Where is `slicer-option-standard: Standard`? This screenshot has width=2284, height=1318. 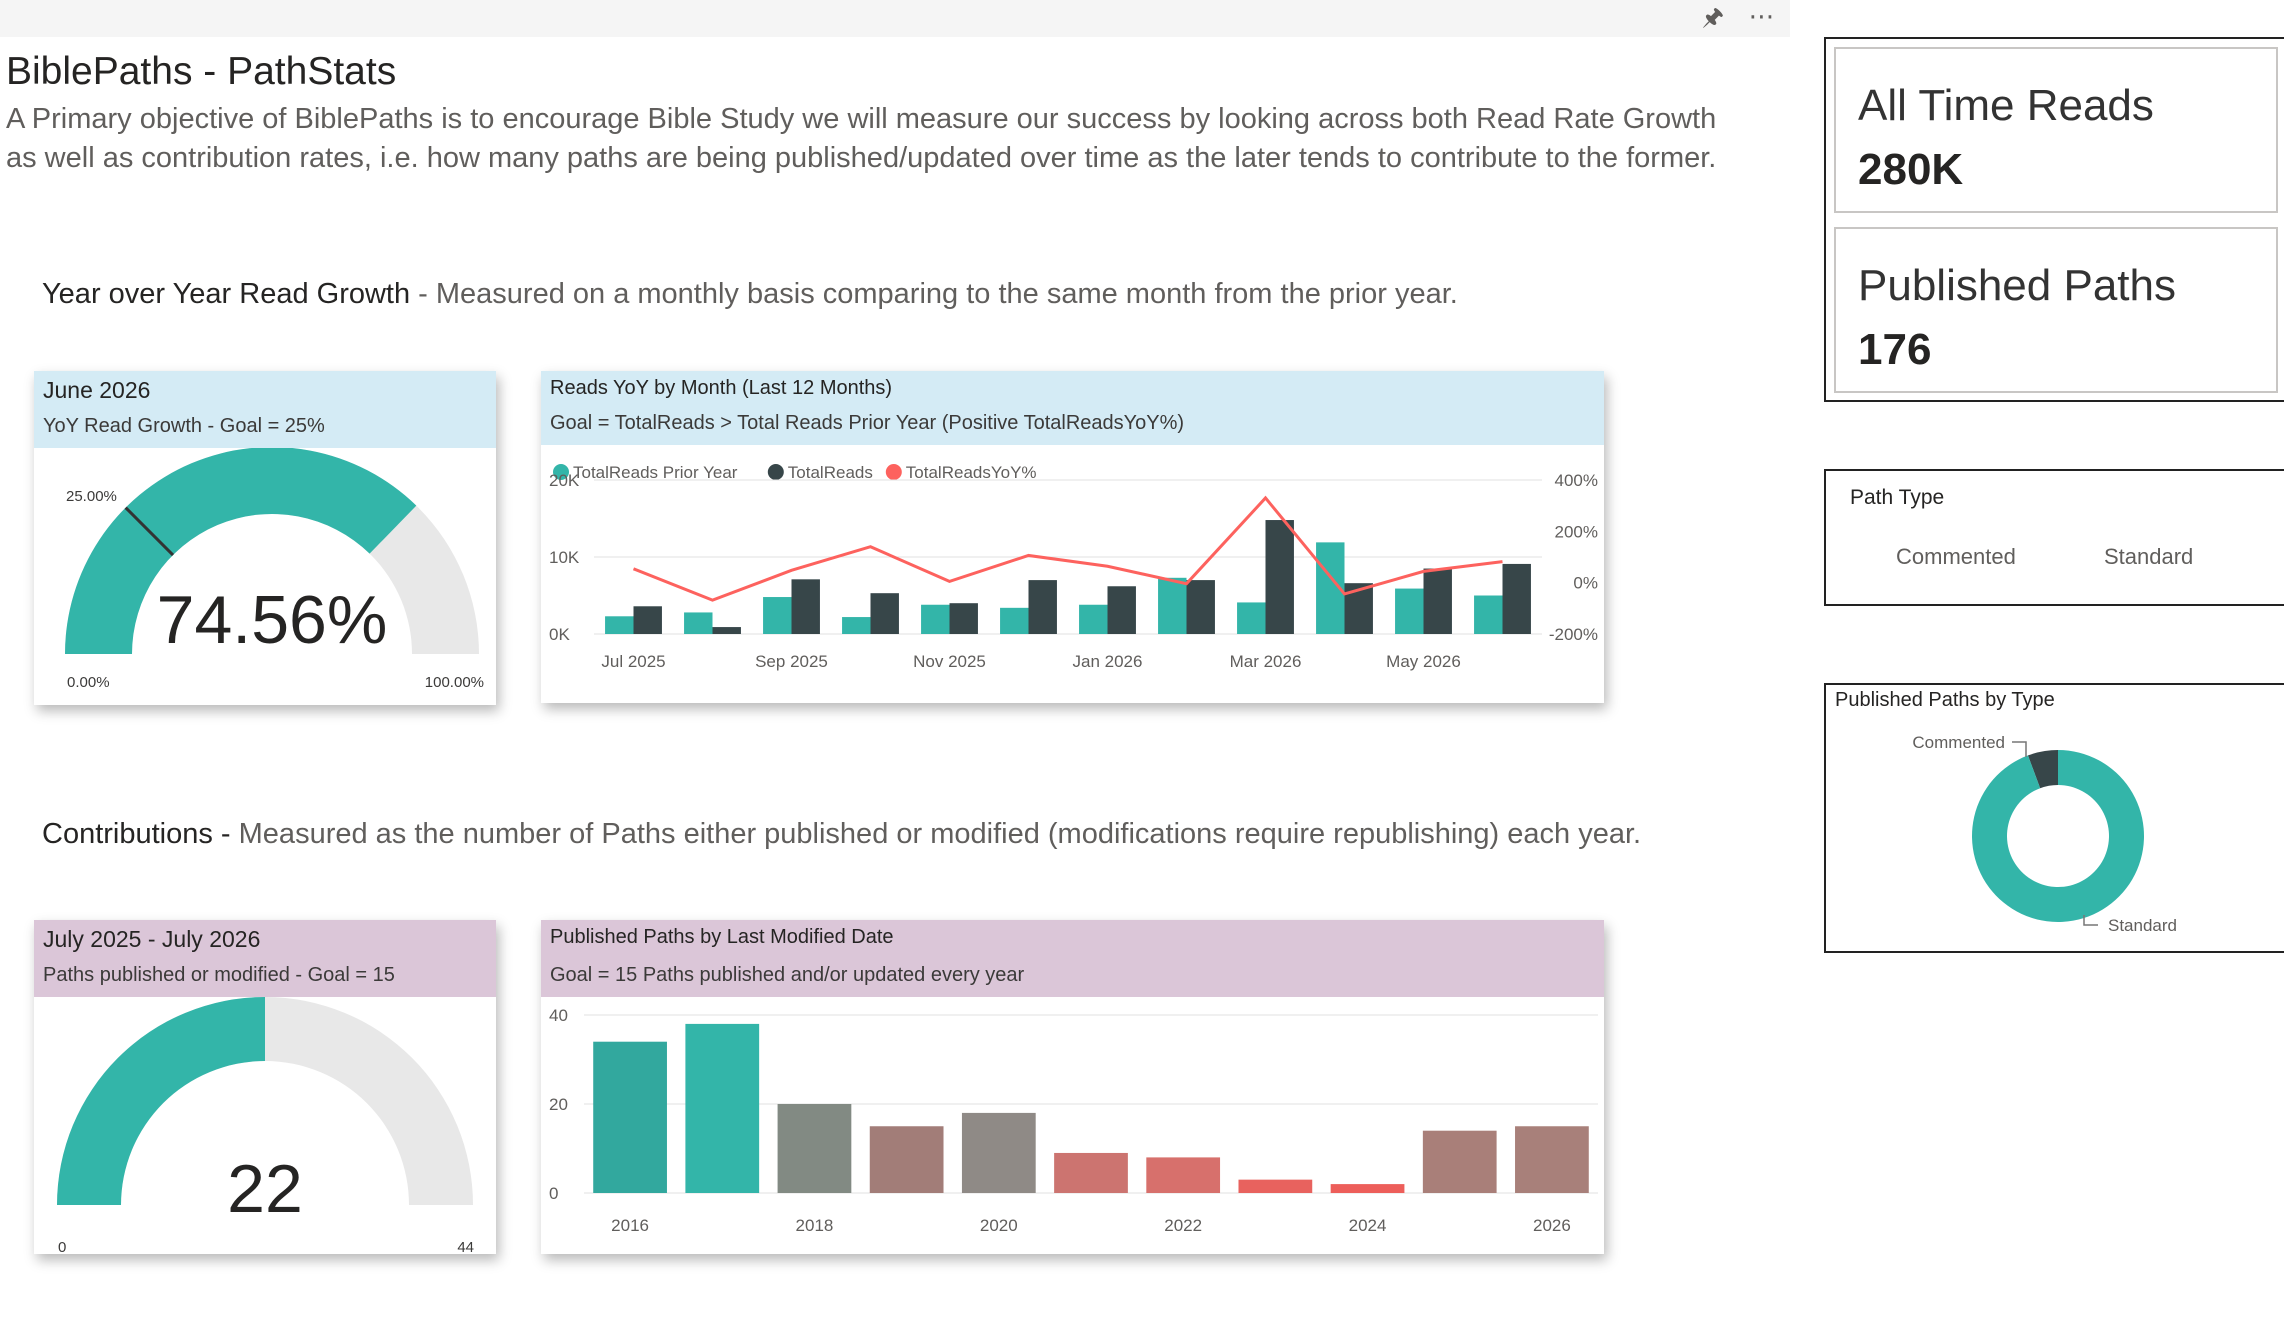
slicer-option-standard: Standard is located at coordinates (2149, 556).